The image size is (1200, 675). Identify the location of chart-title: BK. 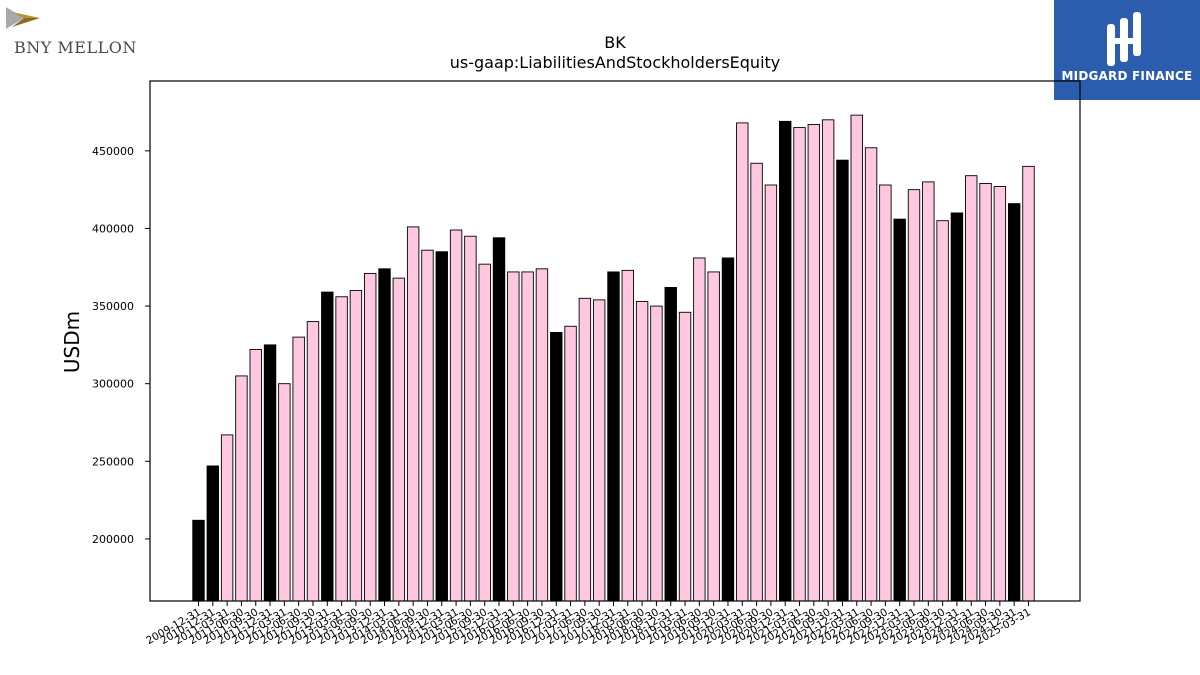
(615, 42).